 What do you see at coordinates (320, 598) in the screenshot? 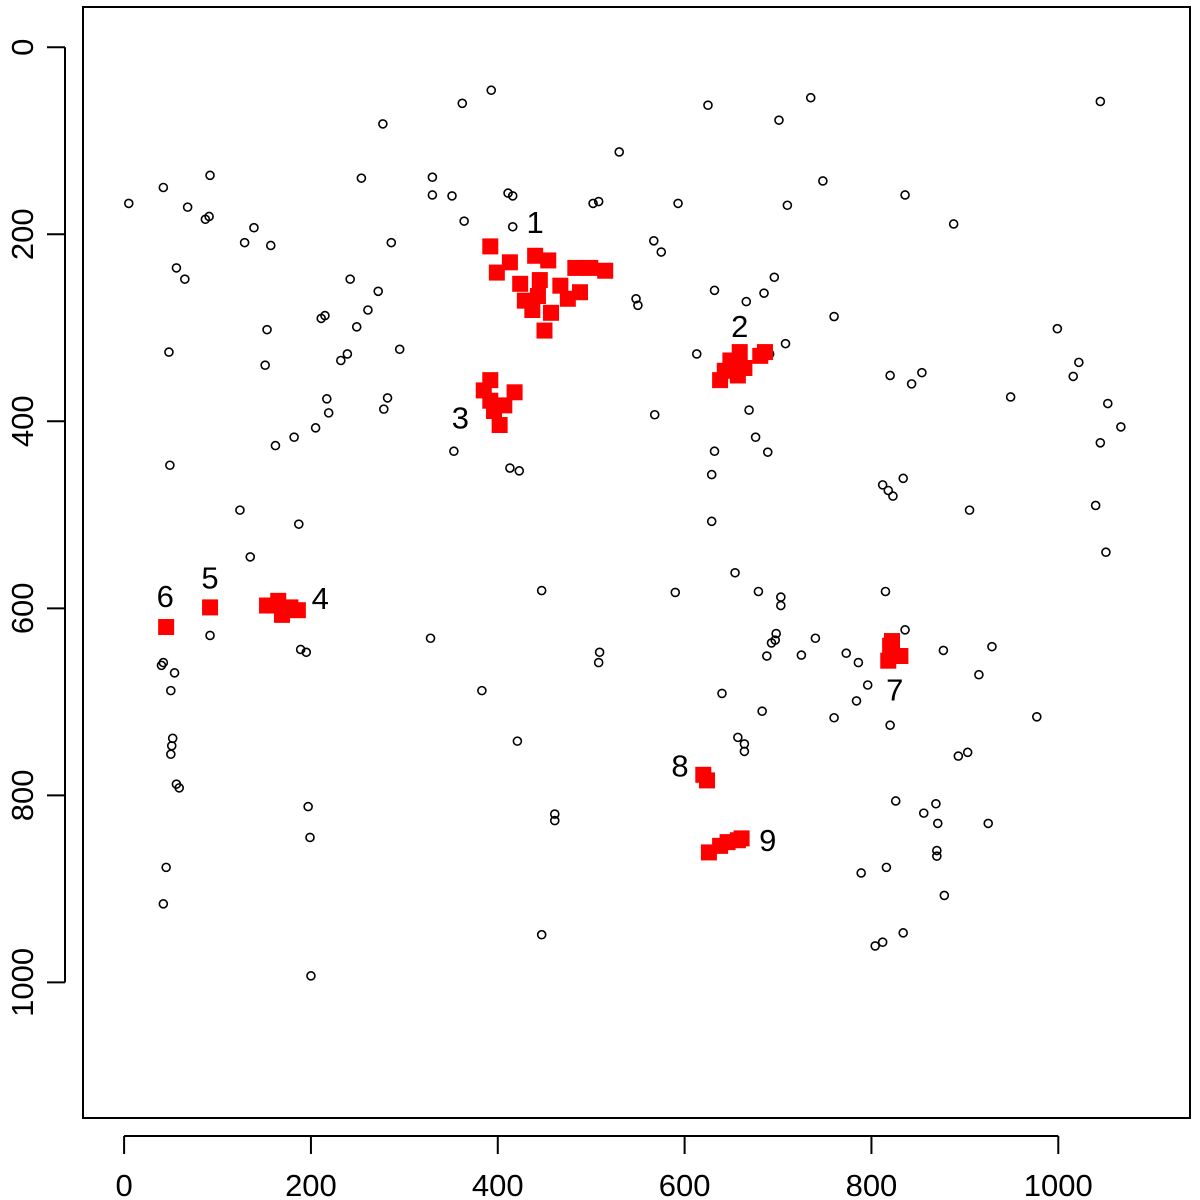
I see `cluster-label: 4` at bounding box center [320, 598].